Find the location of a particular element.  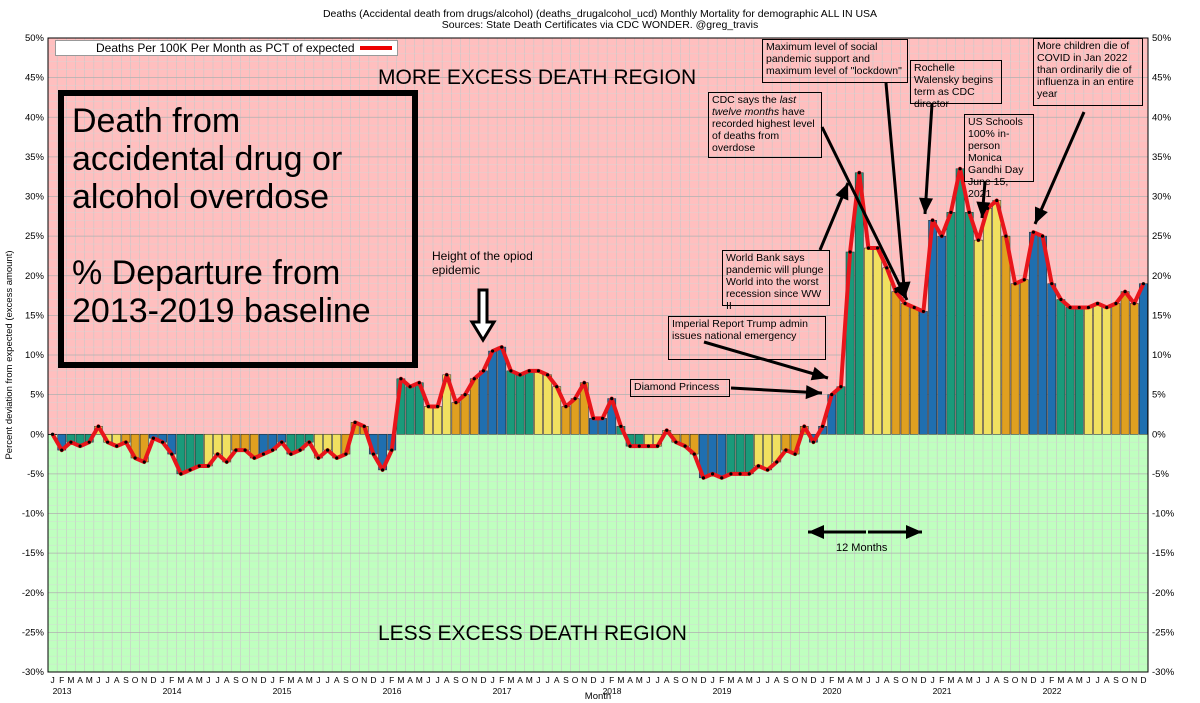

y-tick-label-left: 50% is located at coordinates (35, 38).